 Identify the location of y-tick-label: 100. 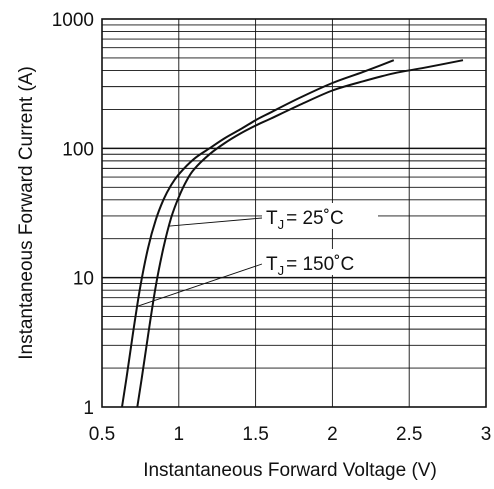
(78, 149).